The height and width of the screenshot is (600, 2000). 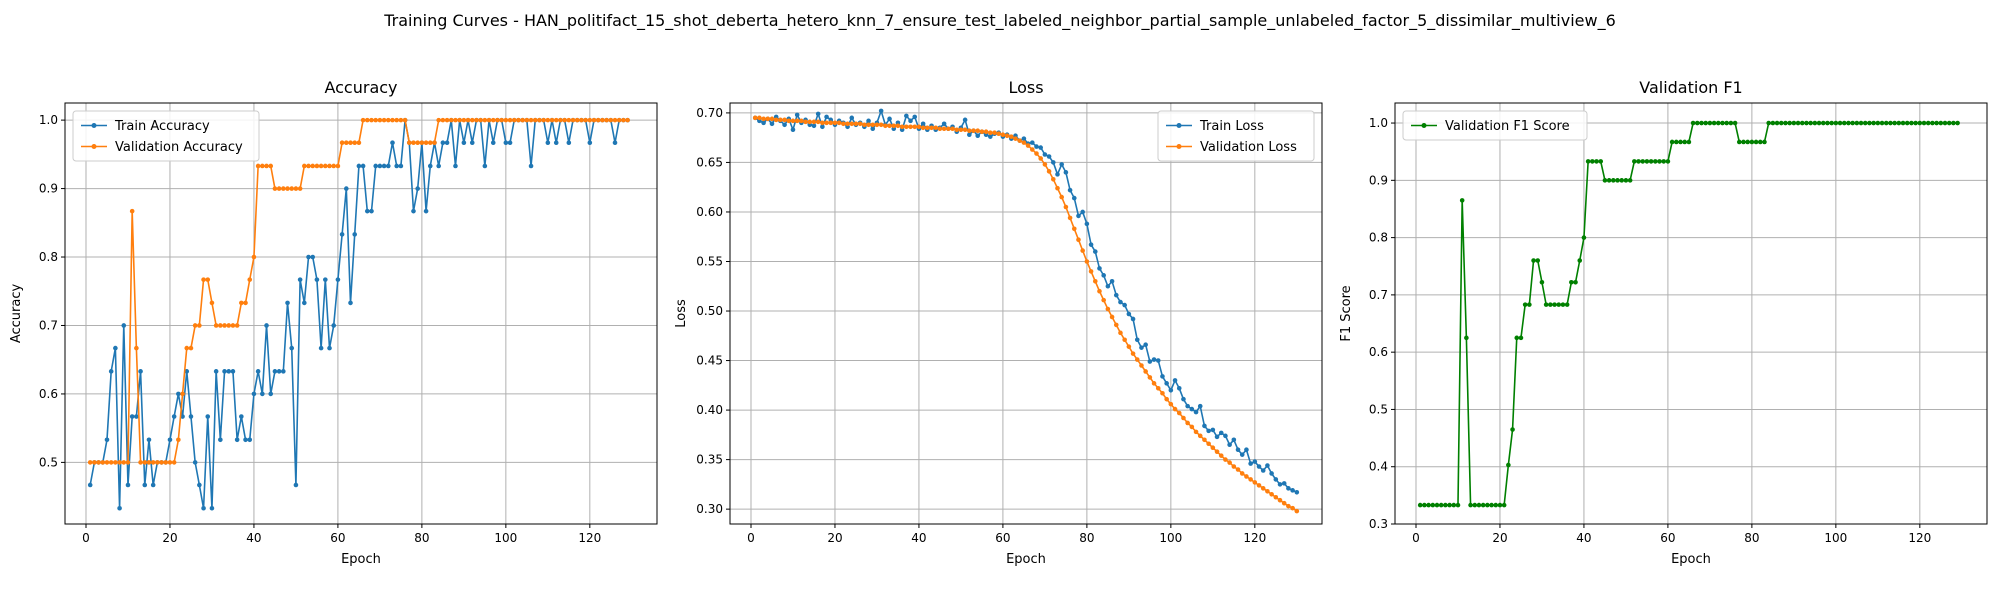 What do you see at coordinates (1919, 538) in the screenshot?
I see `validation-f1-x-tick-label: 120` at bounding box center [1919, 538].